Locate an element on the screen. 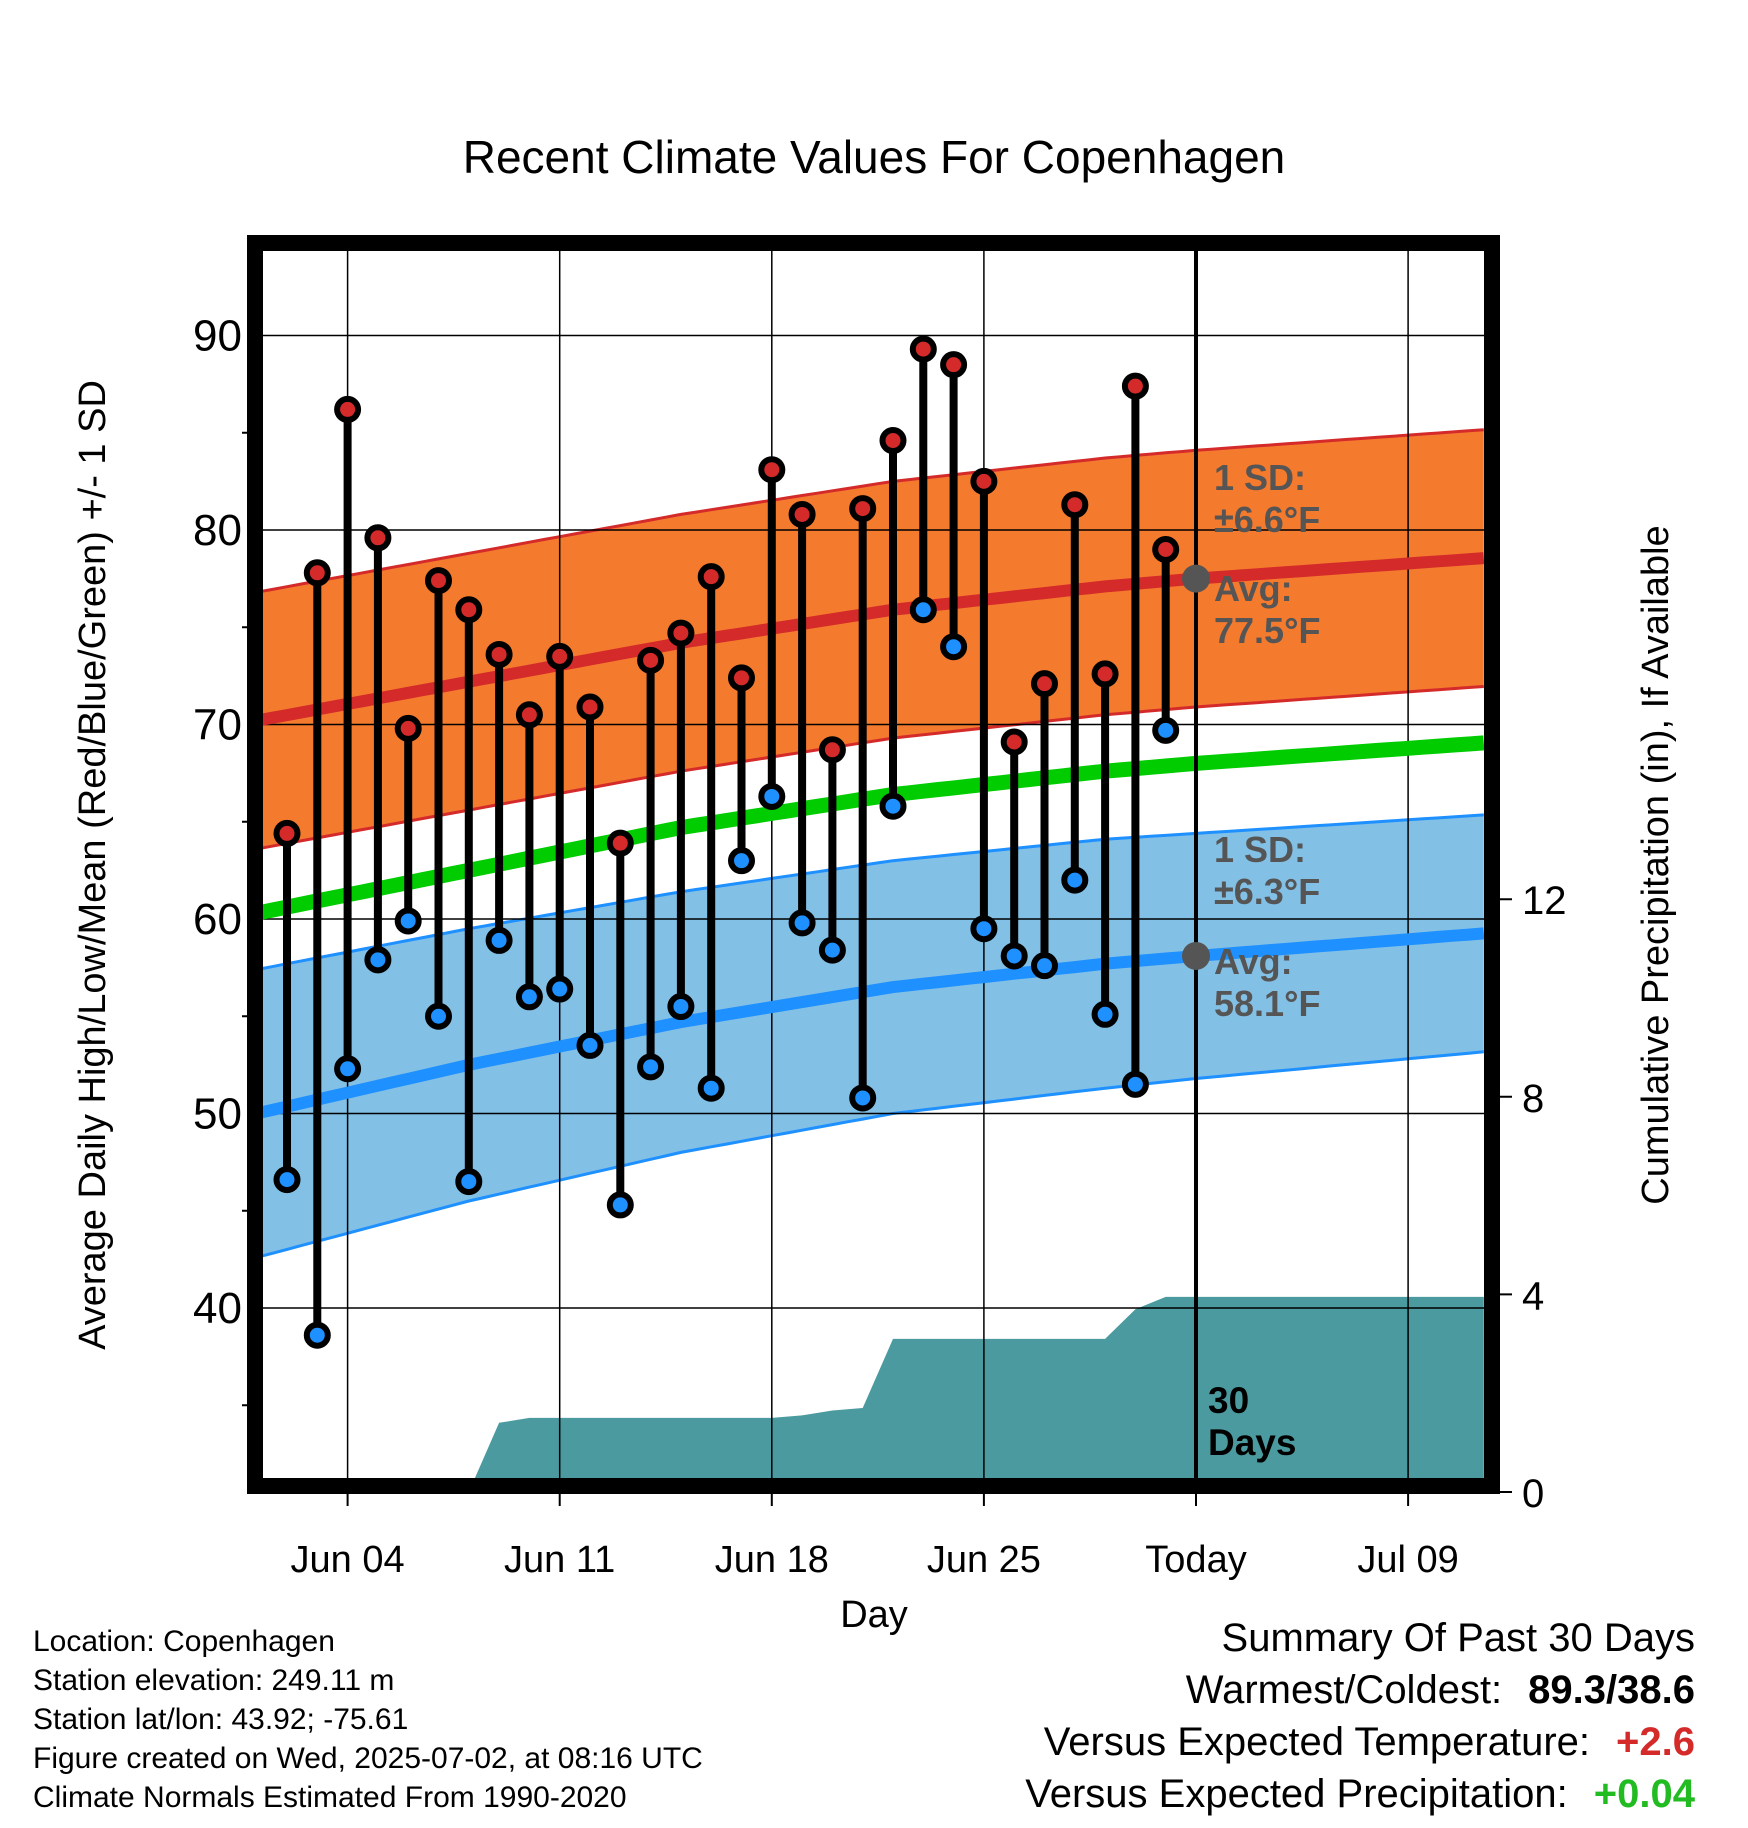 Image resolution: width=1748 pixels, height=1828 pixels. low-sd-value: ±6.3°F is located at coordinates (1267, 891).